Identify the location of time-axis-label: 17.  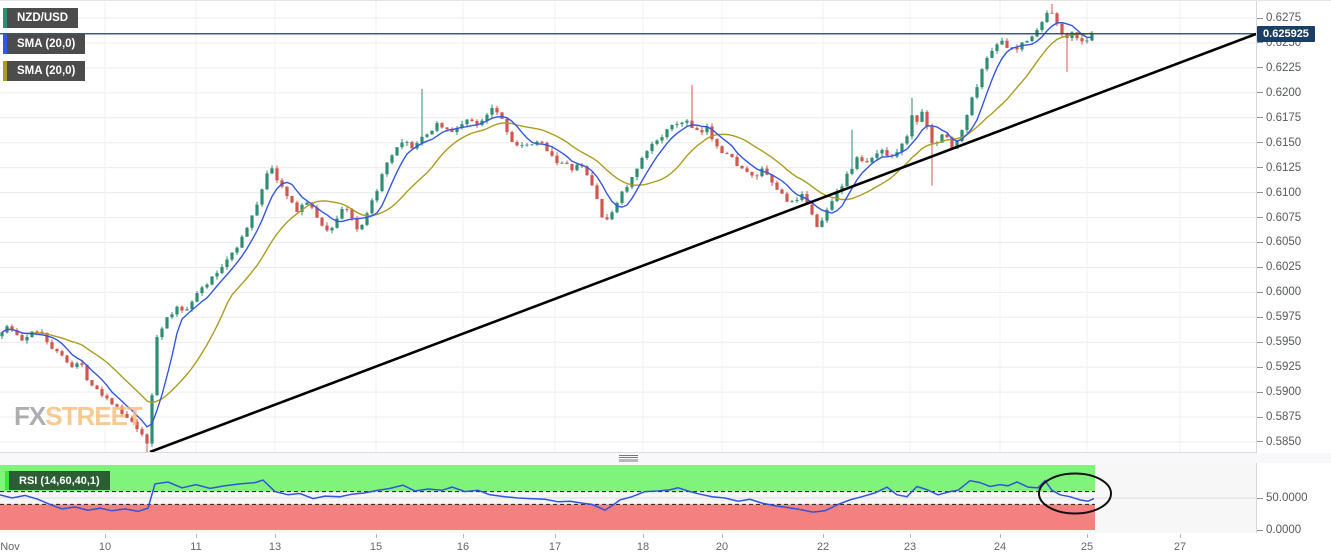
(555, 547).